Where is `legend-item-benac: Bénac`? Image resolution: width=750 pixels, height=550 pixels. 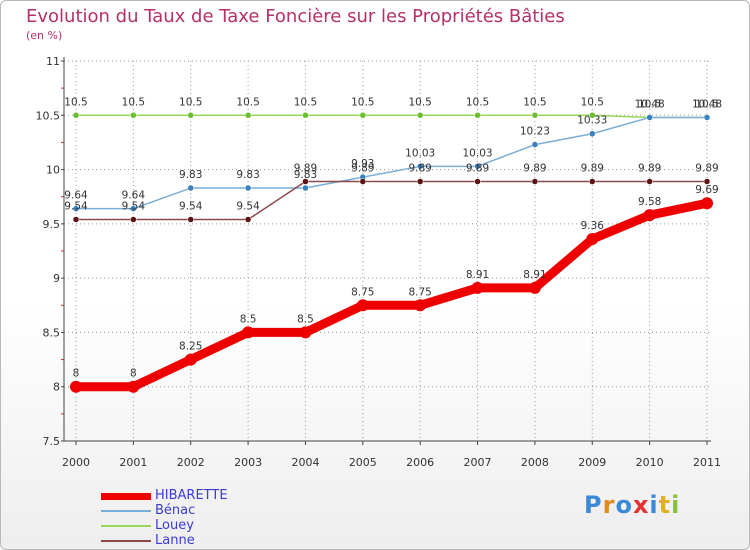 legend-item-benac: Bénac is located at coordinates (181, 510).